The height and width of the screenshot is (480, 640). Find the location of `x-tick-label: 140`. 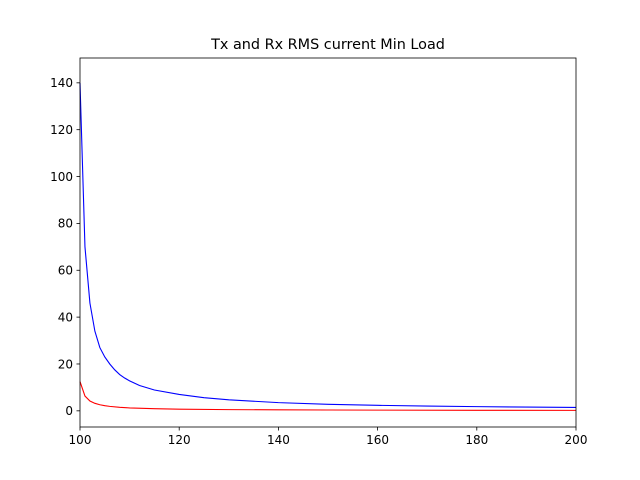

x-tick-label: 140 is located at coordinates (278, 440).